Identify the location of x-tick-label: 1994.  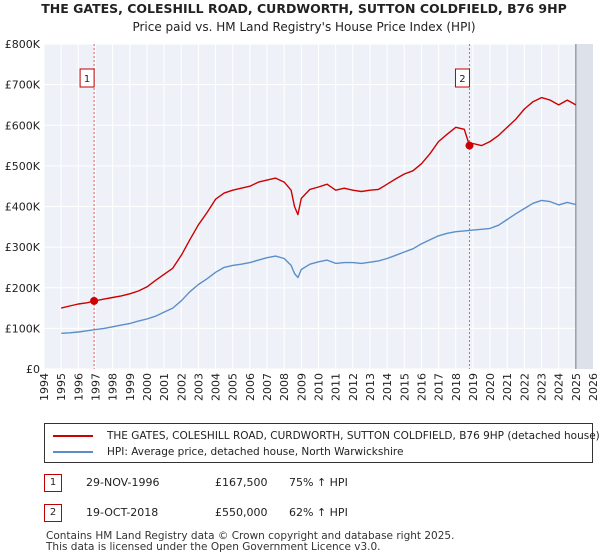
(44, 387).